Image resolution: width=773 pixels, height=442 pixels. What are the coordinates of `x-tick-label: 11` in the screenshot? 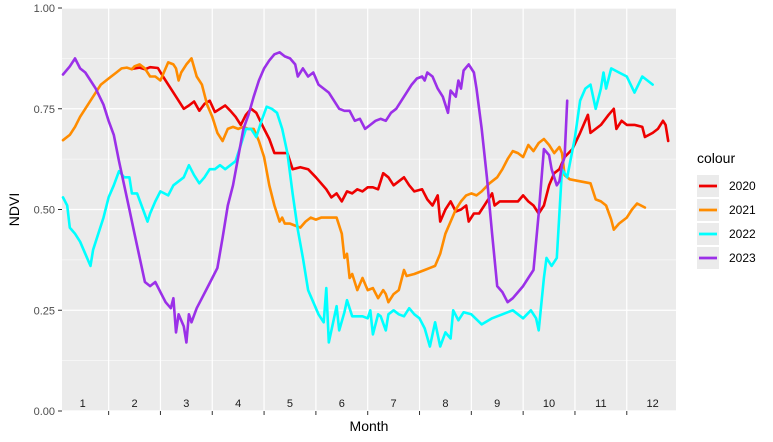 It's located at (600, 404).